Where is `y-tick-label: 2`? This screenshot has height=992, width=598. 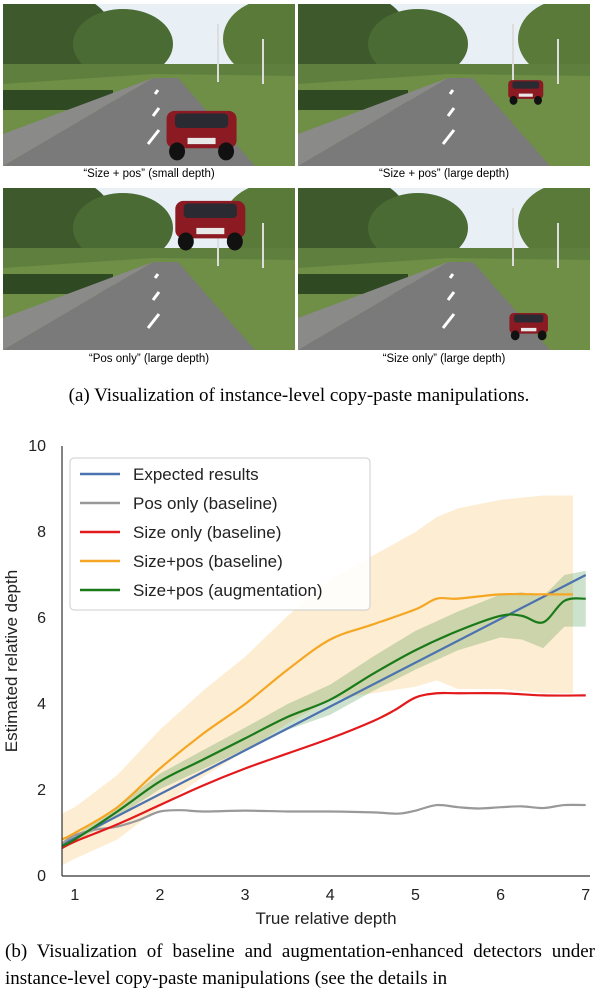 y-tick-label: 2 is located at coordinates (41, 790).